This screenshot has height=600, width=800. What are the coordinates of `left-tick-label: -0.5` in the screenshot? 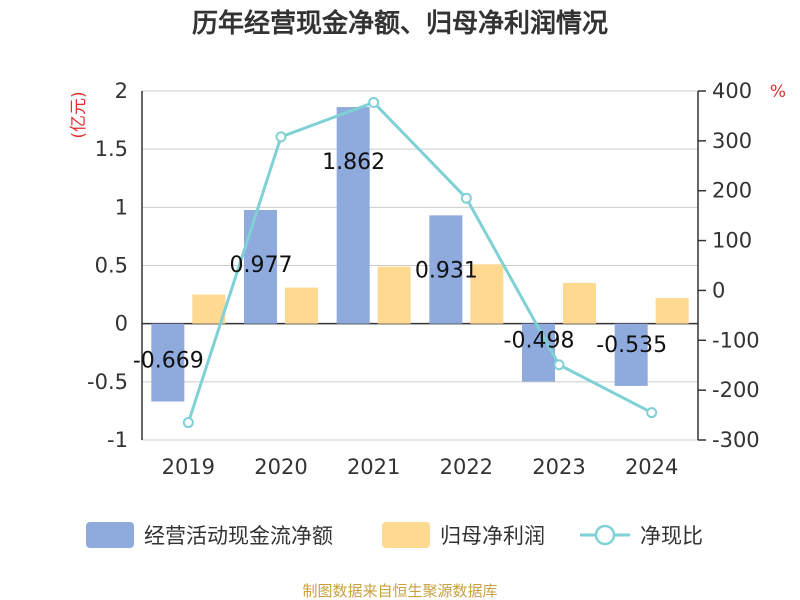 It's located at (107, 382).